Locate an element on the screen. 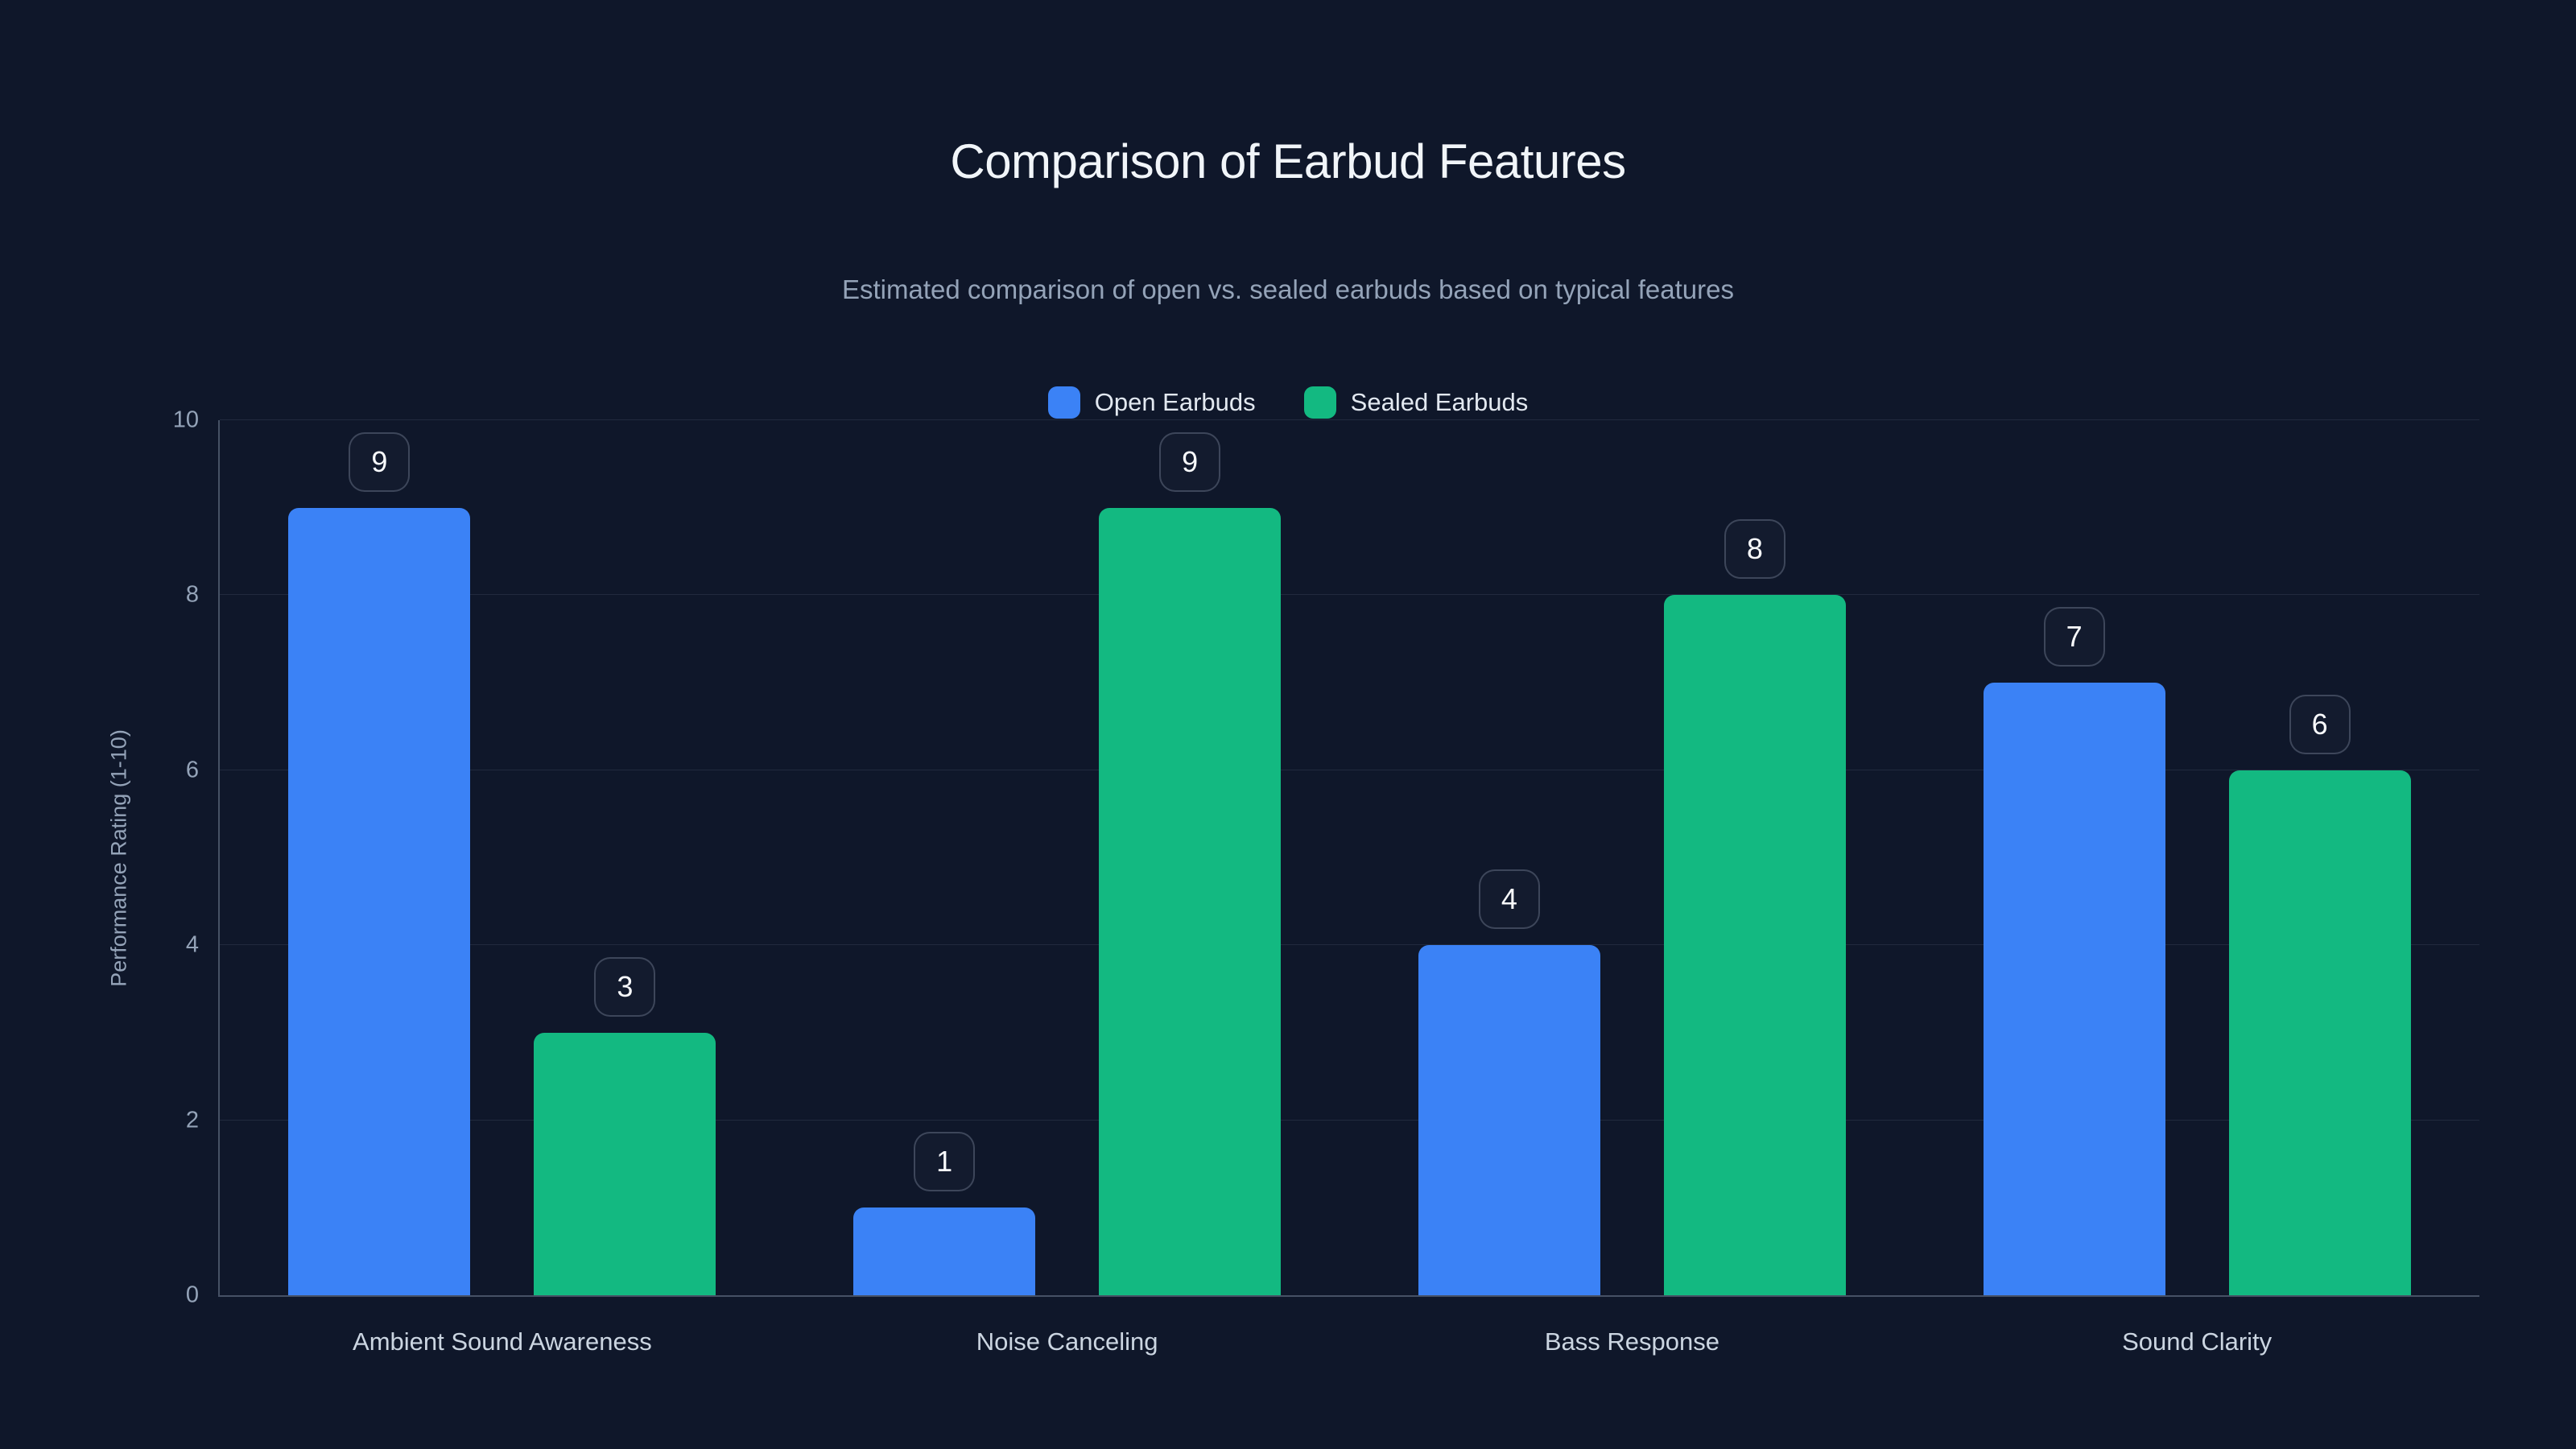  value-label-chip: 4 is located at coordinates (1509, 899).